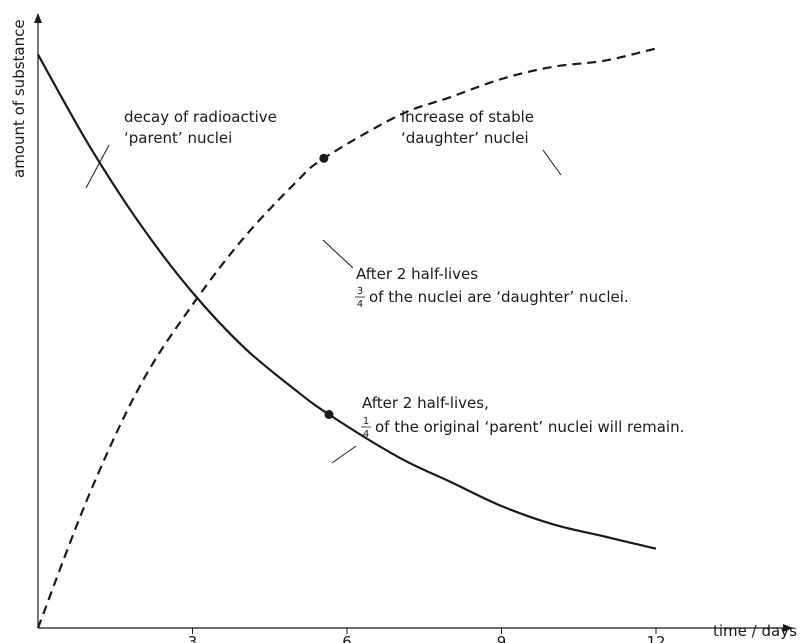  What do you see at coordinates (97, 166) in the screenshot?
I see `parent-label-pointer` at bounding box center [97, 166].